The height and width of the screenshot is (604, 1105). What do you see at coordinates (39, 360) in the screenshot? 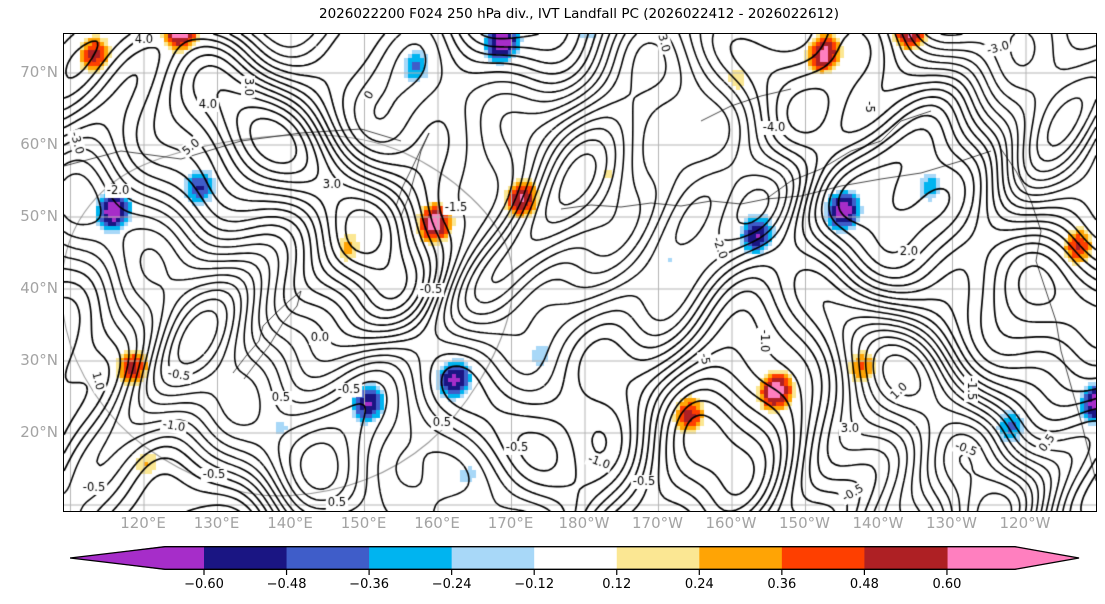
I see `y-tick-label: 30°N` at bounding box center [39, 360].